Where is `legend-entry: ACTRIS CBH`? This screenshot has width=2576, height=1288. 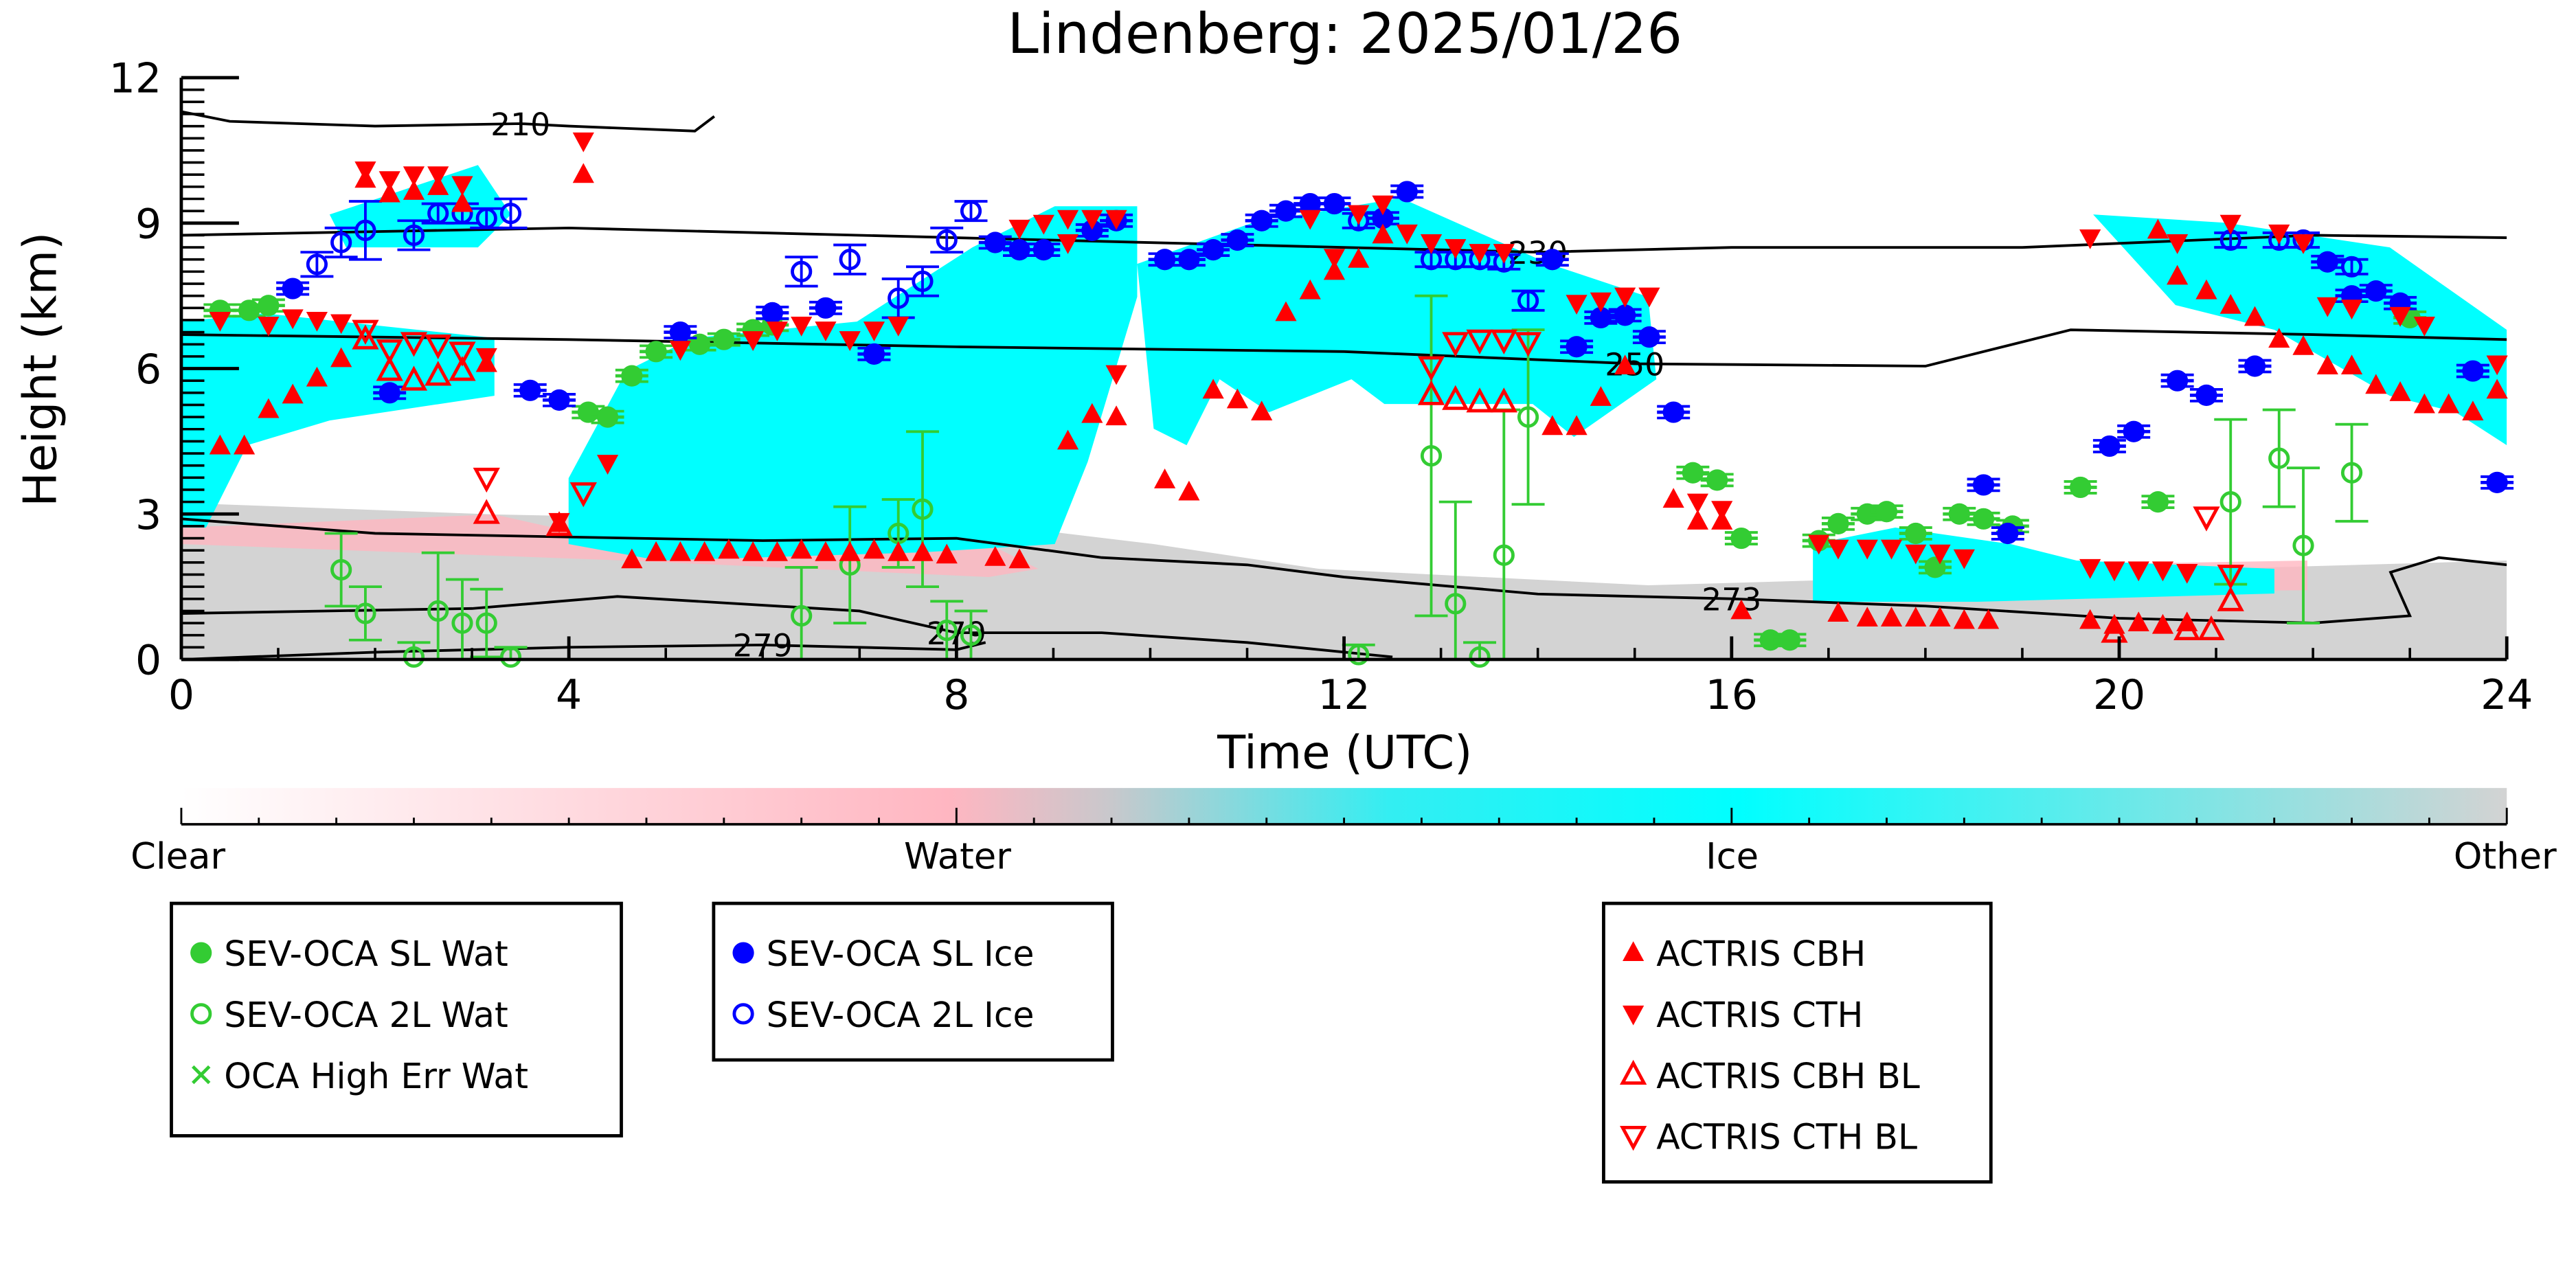 legend-entry: ACTRIS CBH is located at coordinates (1744, 954).